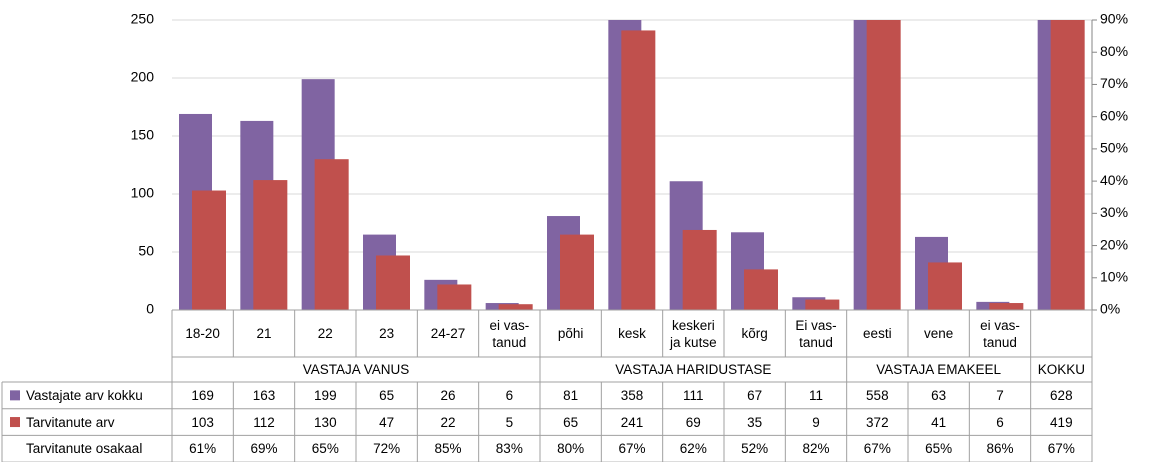 The width and height of the screenshot is (1153, 462). I want to click on table-value: 111, so click(693, 395).